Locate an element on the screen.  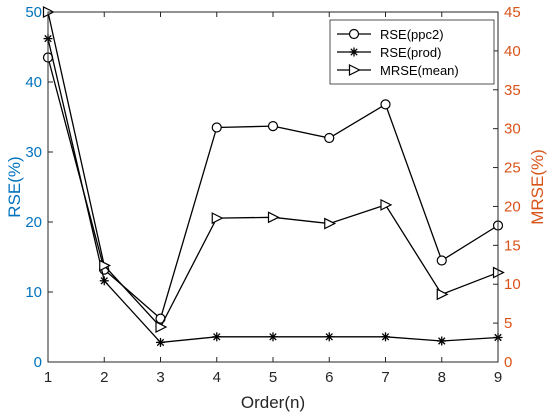
x-tick-label: 4 is located at coordinates (217, 377).